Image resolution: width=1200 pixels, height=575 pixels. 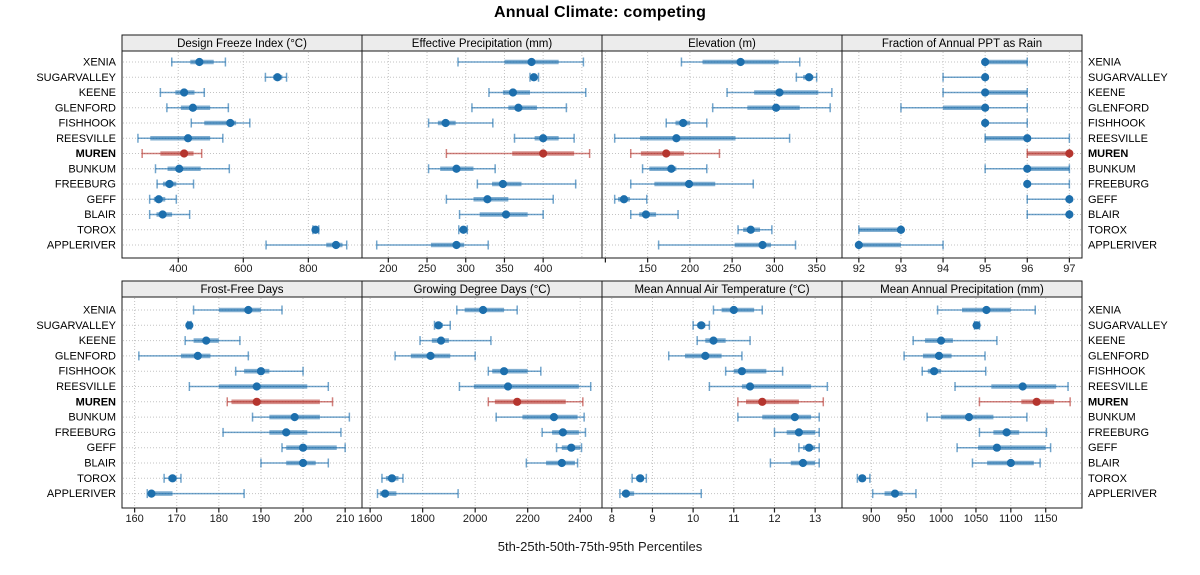 I want to click on site-label-left: GEFF, so click(x=102, y=200).